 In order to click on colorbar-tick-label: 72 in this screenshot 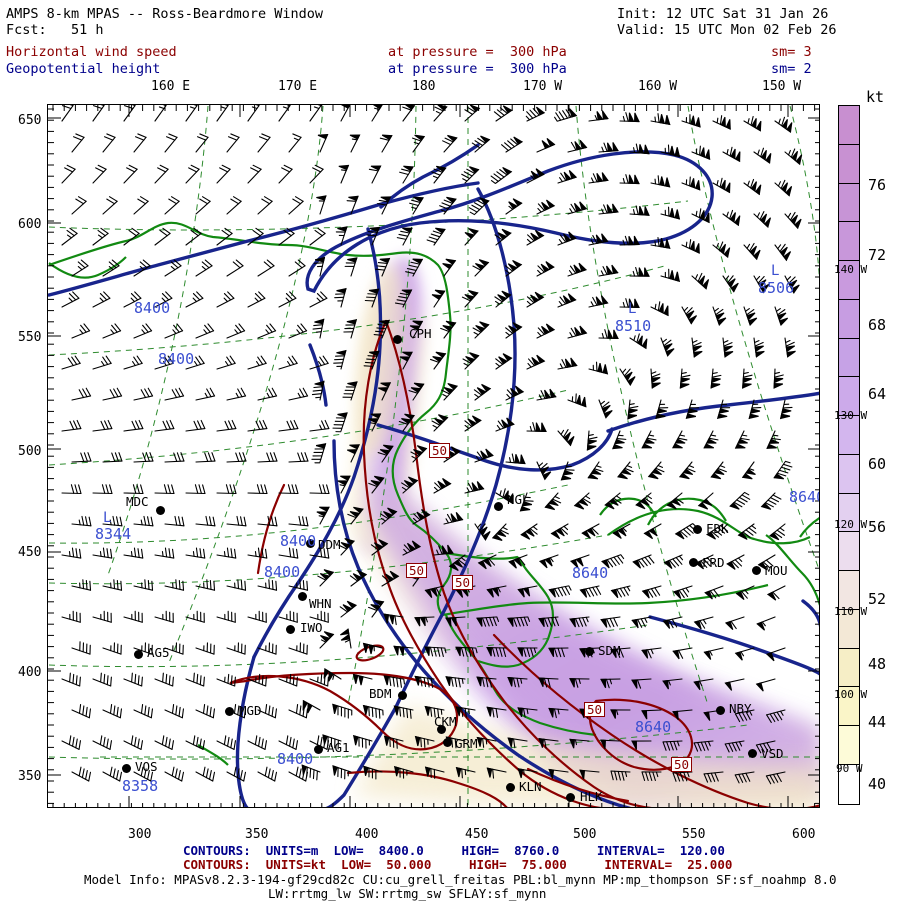, I will do `click(877, 255)`.